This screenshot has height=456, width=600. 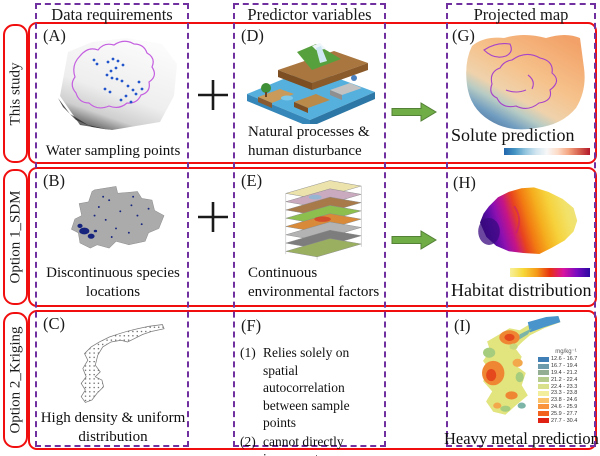 I want to click on panel-tag: (A), so click(x=54, y=35).